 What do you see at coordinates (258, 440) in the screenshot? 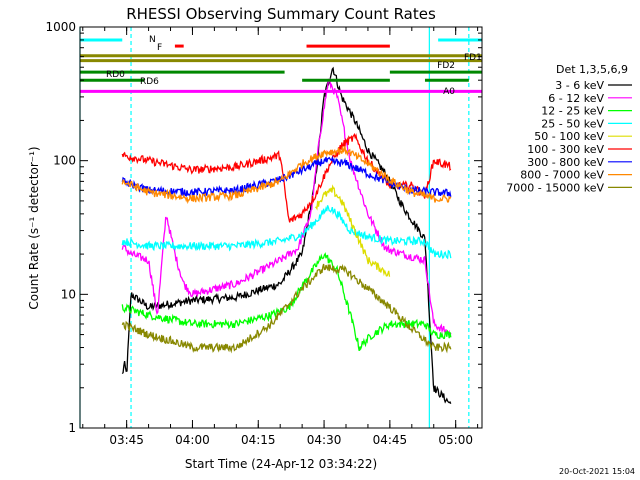
I see `x-tick-label: 04:15` at bounding box center [258, 440].